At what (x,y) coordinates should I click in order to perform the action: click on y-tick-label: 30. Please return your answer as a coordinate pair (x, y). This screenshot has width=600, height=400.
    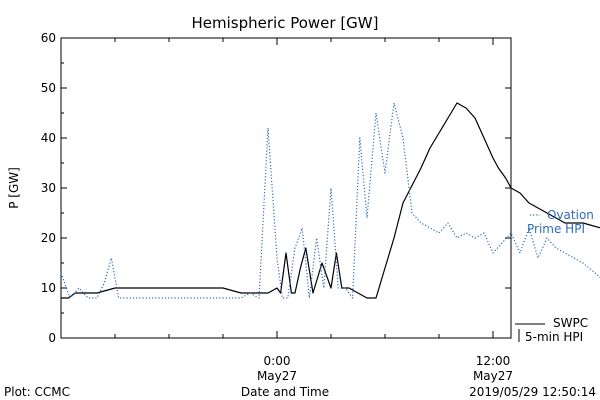
    Looking at the image, I should click on (48, 188).